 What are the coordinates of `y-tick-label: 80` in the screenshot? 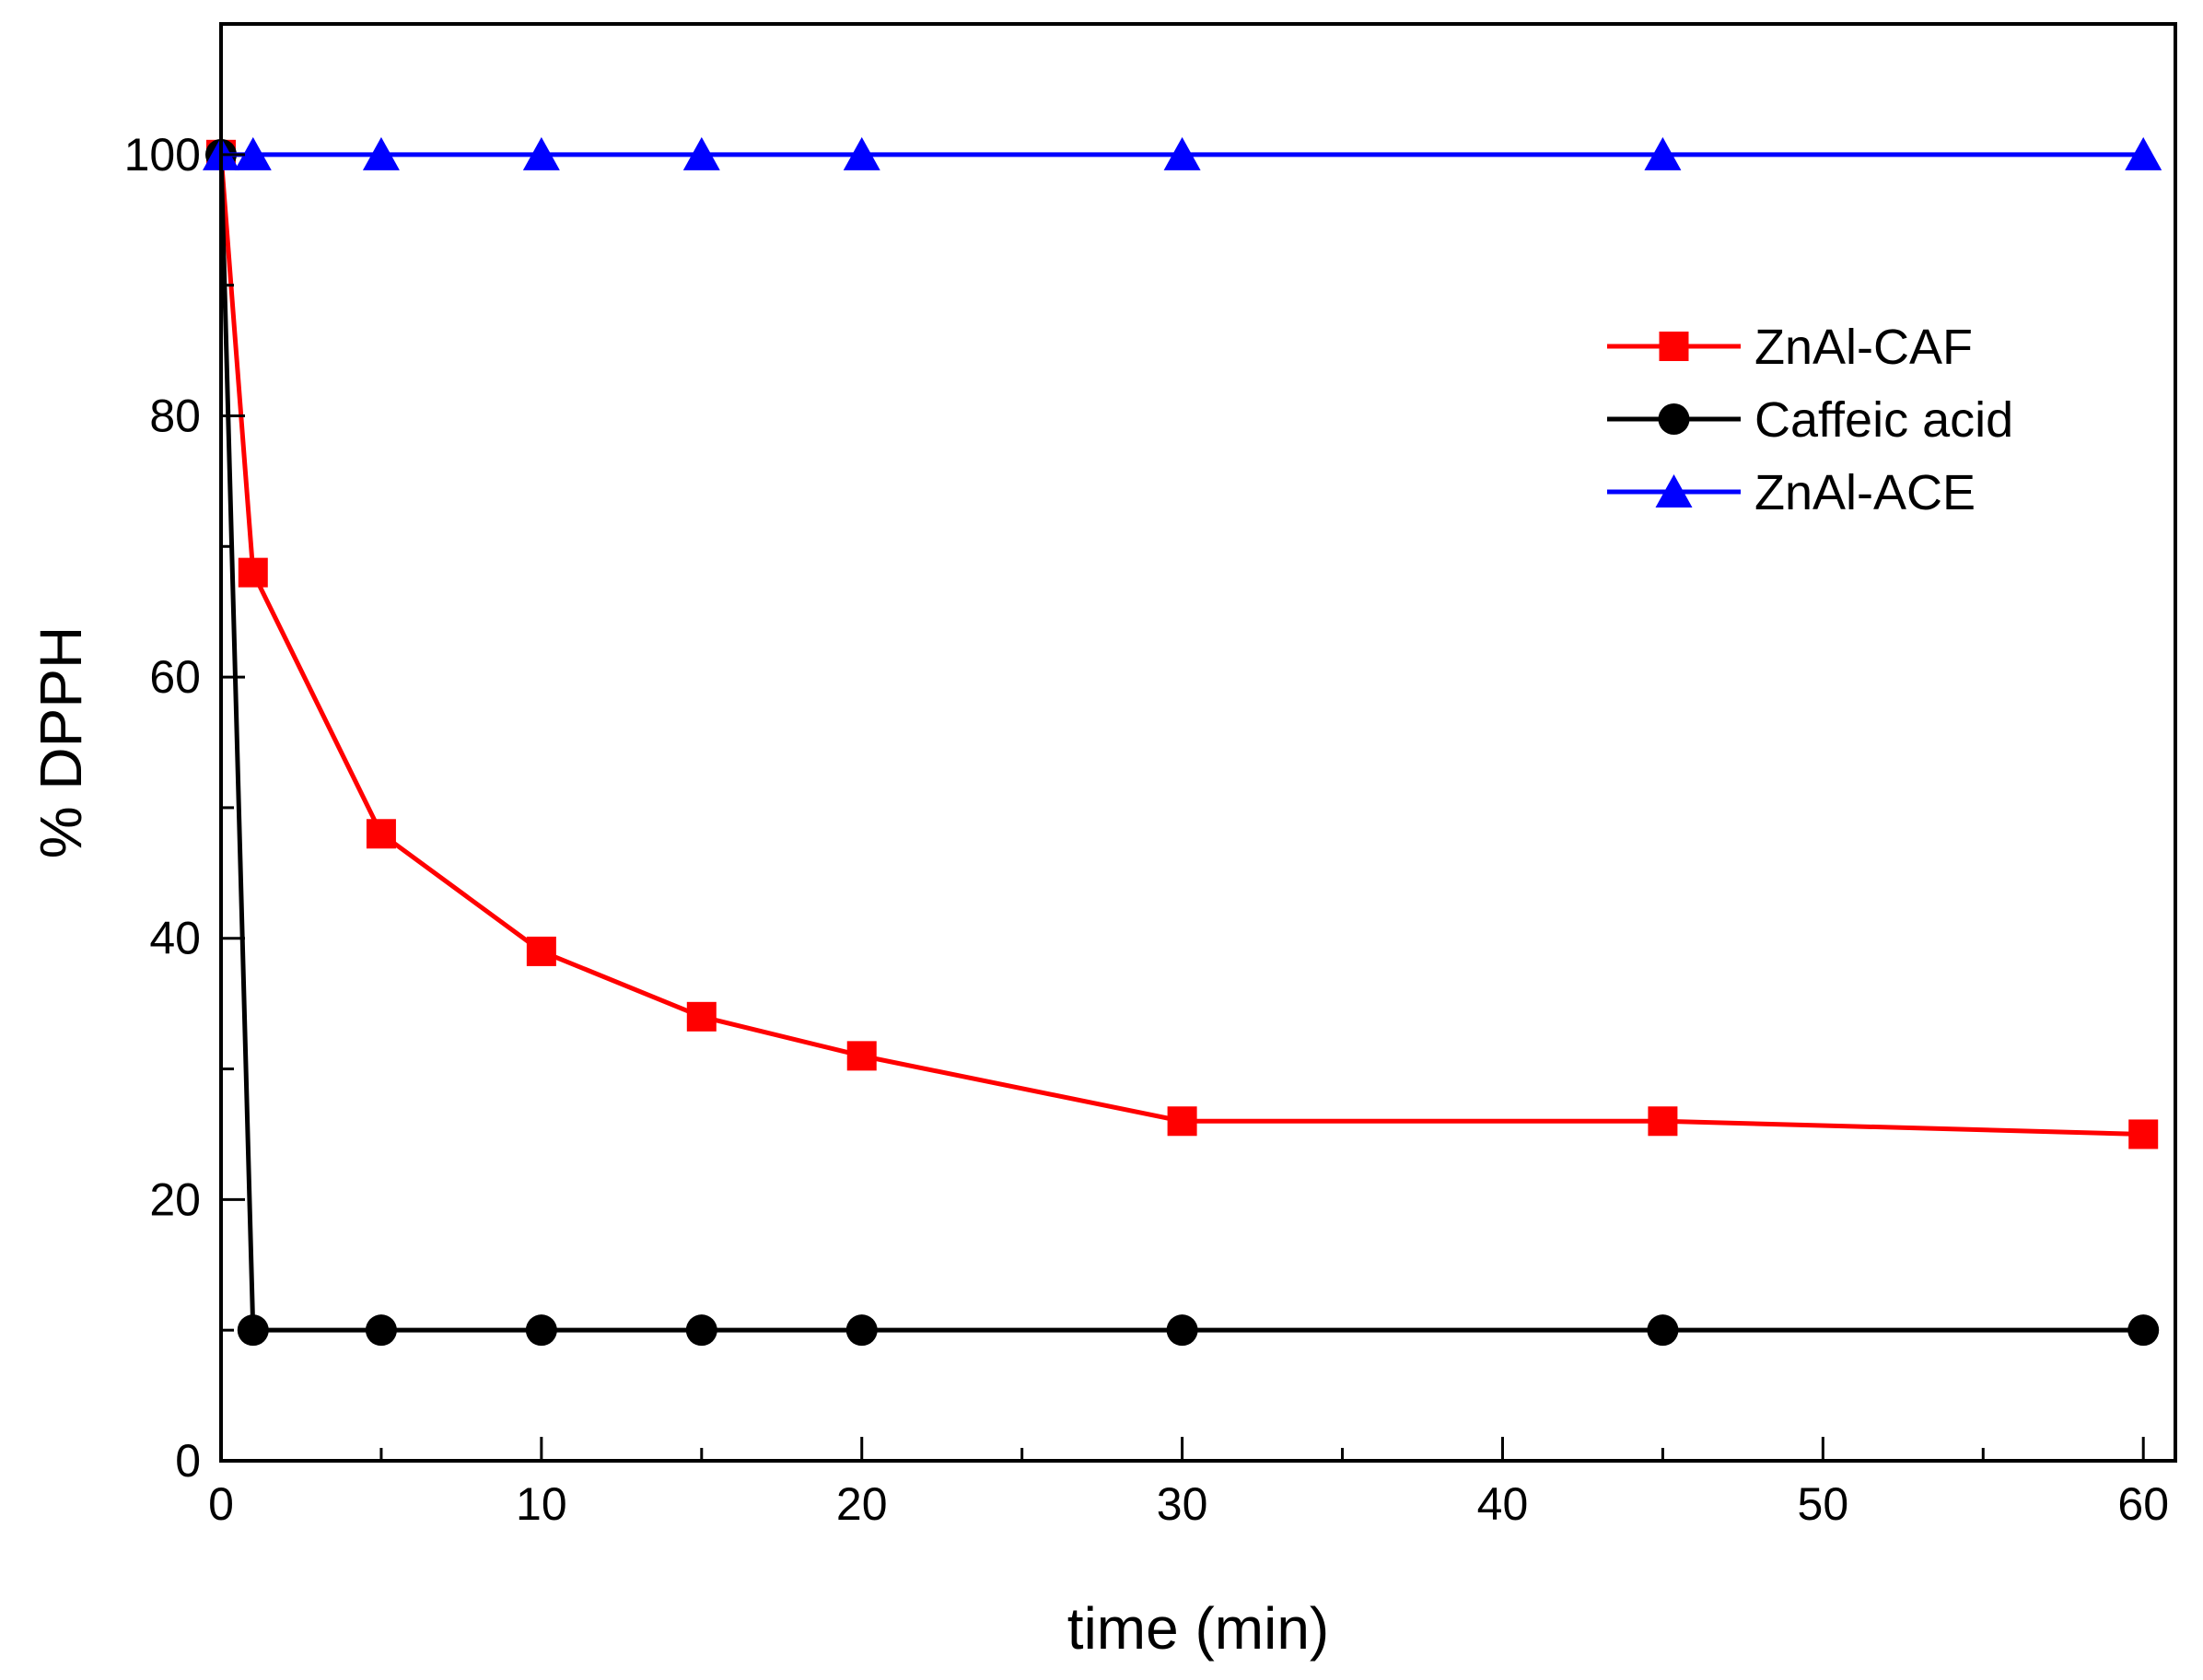 It's located at (175, 415).